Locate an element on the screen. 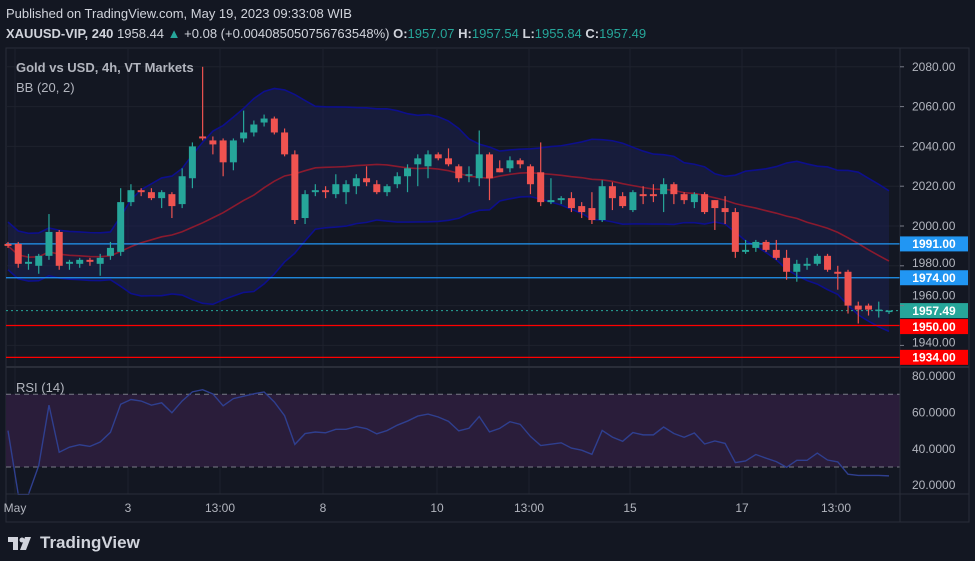 Image resolution: width=975 pixels, height=561 pixels. tradingview-logo: TradingView is located at coordinates (74, 543).